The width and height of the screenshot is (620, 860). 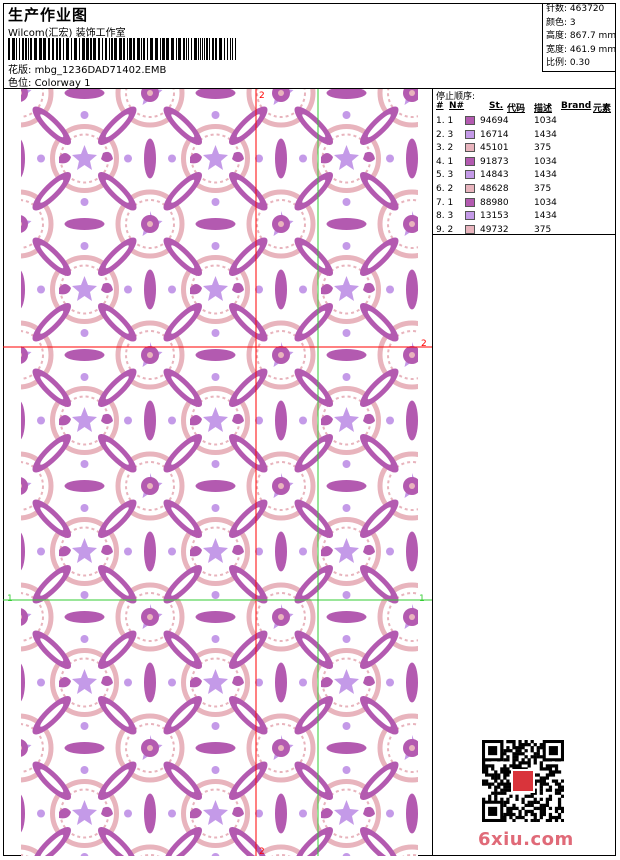 What do you see at coordinates (516, 109) in the screenshot?
I see `col-header-code: 代码` at bounding box center [516, 109].